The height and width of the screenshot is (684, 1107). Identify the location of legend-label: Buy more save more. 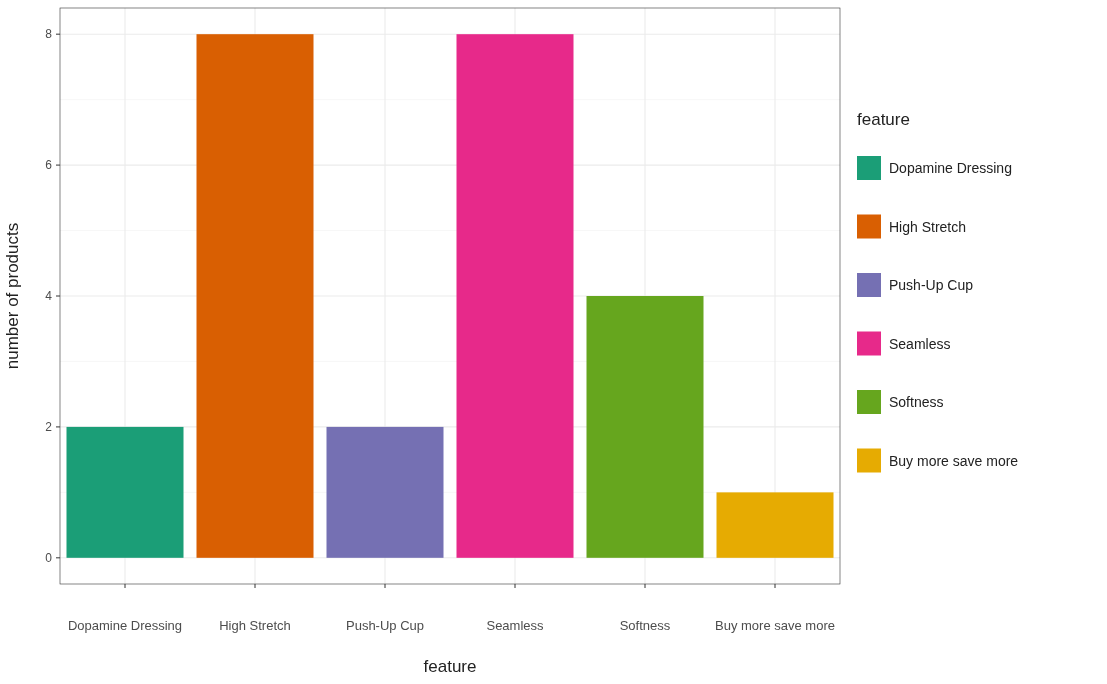
(954, 460).